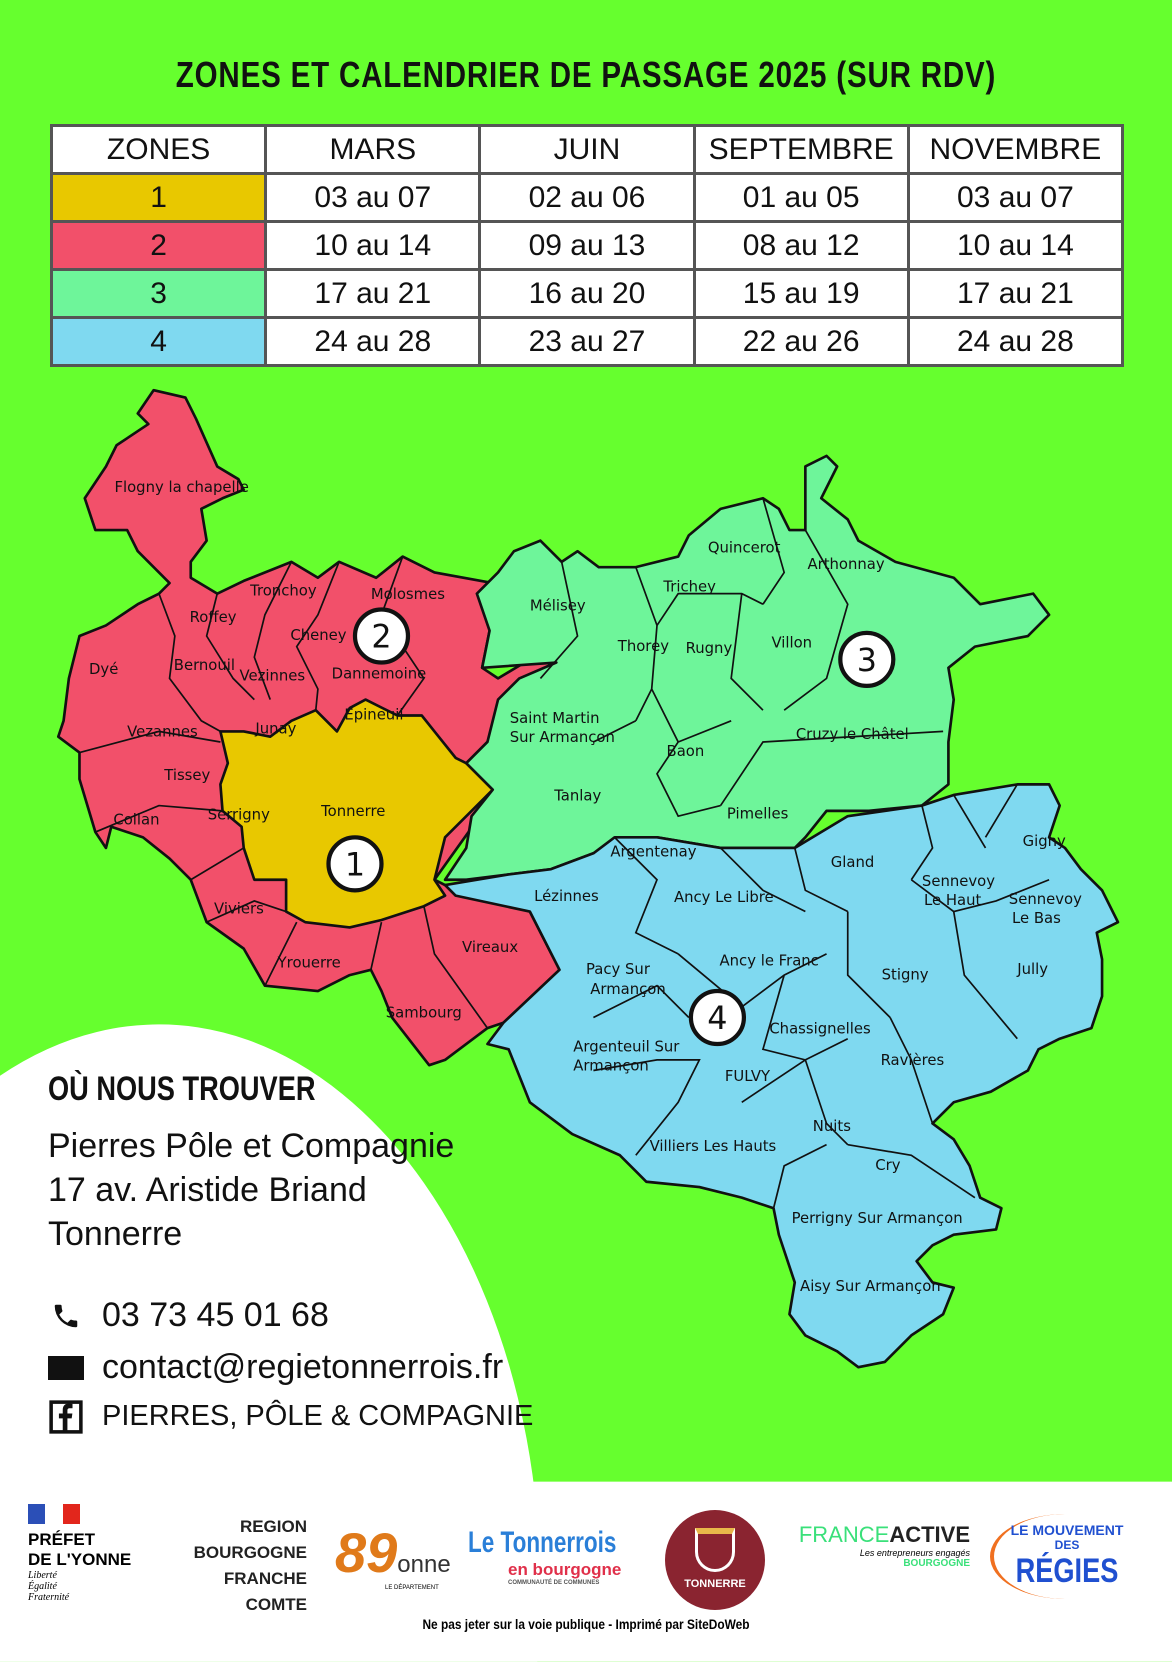  What do you see at coordinates (49, 1597) in the screenshot?
I see `logo-text: Fraternité` at bounding box center [49, 1597].